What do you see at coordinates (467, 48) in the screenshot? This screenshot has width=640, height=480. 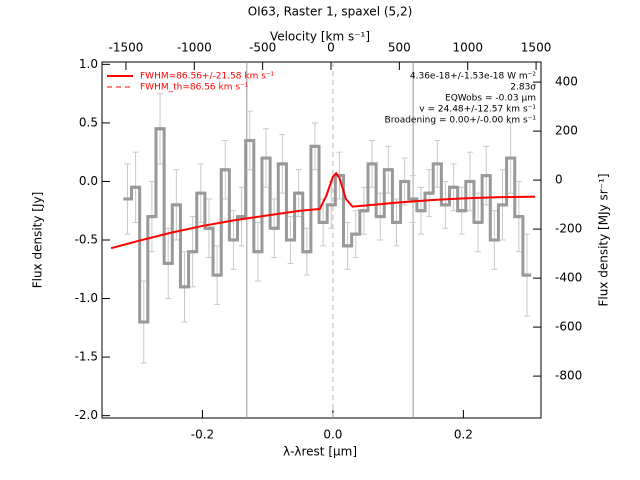 I see `x2-tick-label: 1000` at bounding box center [467, 48].